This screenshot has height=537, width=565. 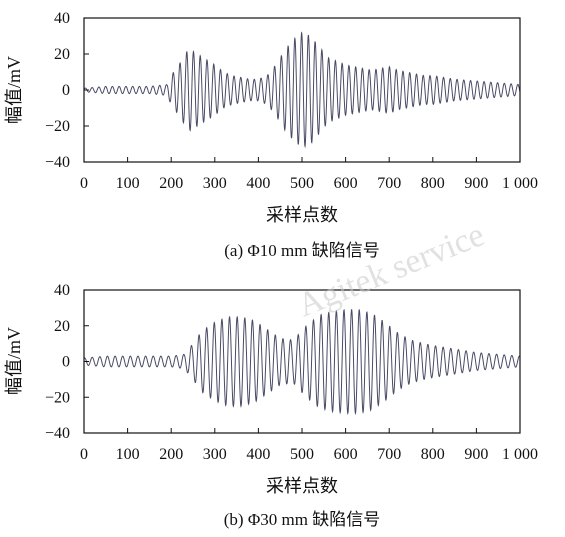 I want to click on y-ticks-a: 40 20 0 −20 −40, so click(x=67, y=90).